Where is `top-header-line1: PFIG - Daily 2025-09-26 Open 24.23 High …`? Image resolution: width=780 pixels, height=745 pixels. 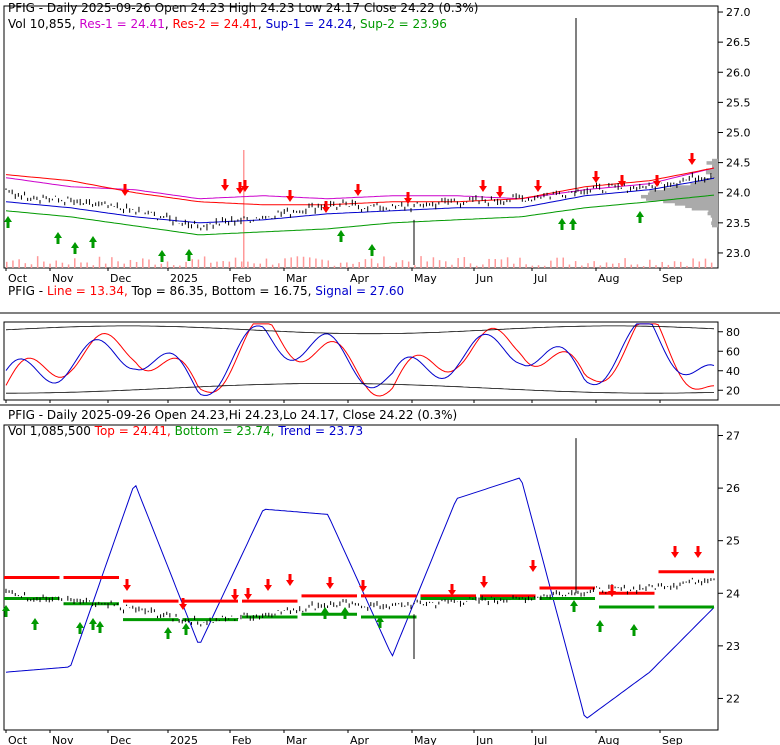 top-header-line1: PFIG - Daily 2025-09-26 Open 24.23 High … is located at coordinates (243, 8).